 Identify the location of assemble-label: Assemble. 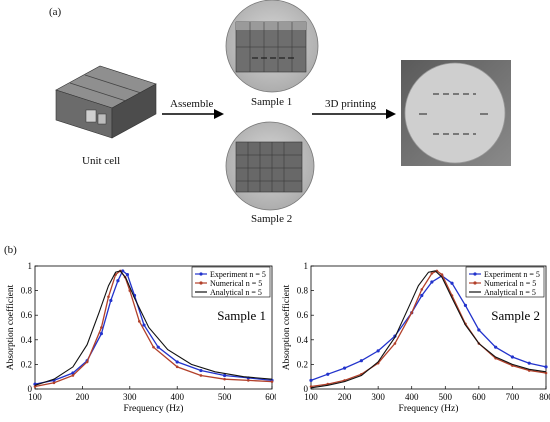
(192, 104).